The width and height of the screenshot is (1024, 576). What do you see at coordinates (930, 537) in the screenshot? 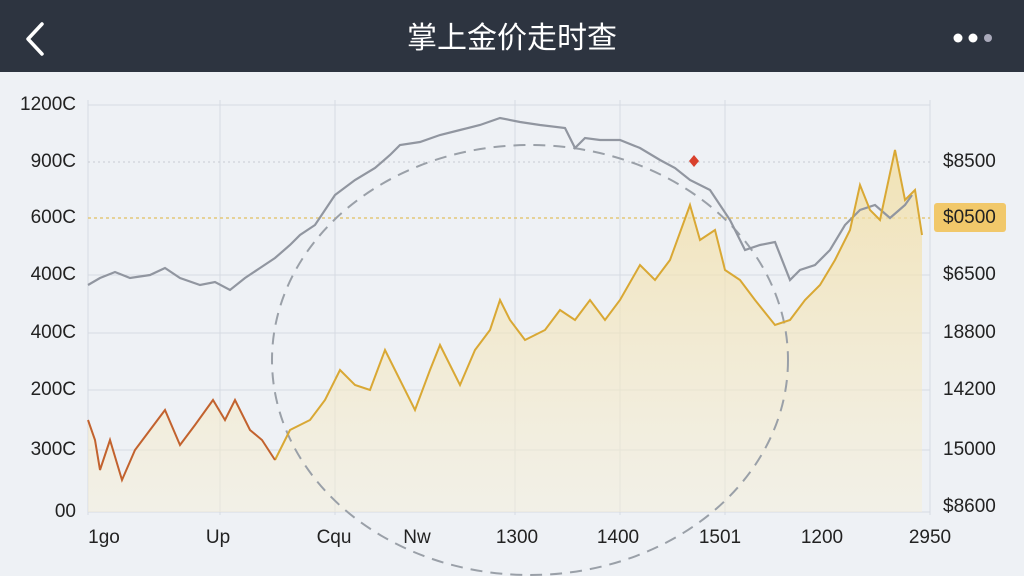
I see `x-axis-label: 2950` at bounding box center [930, 537].